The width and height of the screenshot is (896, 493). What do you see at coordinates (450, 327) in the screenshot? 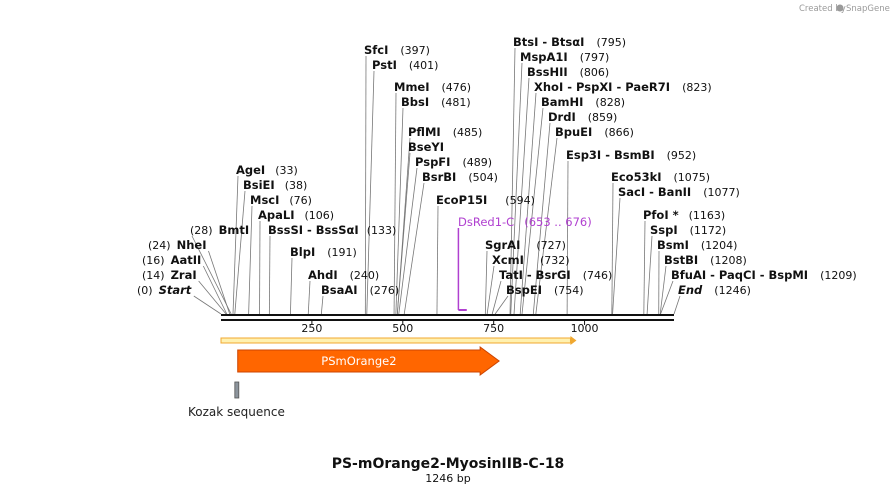
I see `ruler: 250 500 750 1000` at bounding box center [450, 327].